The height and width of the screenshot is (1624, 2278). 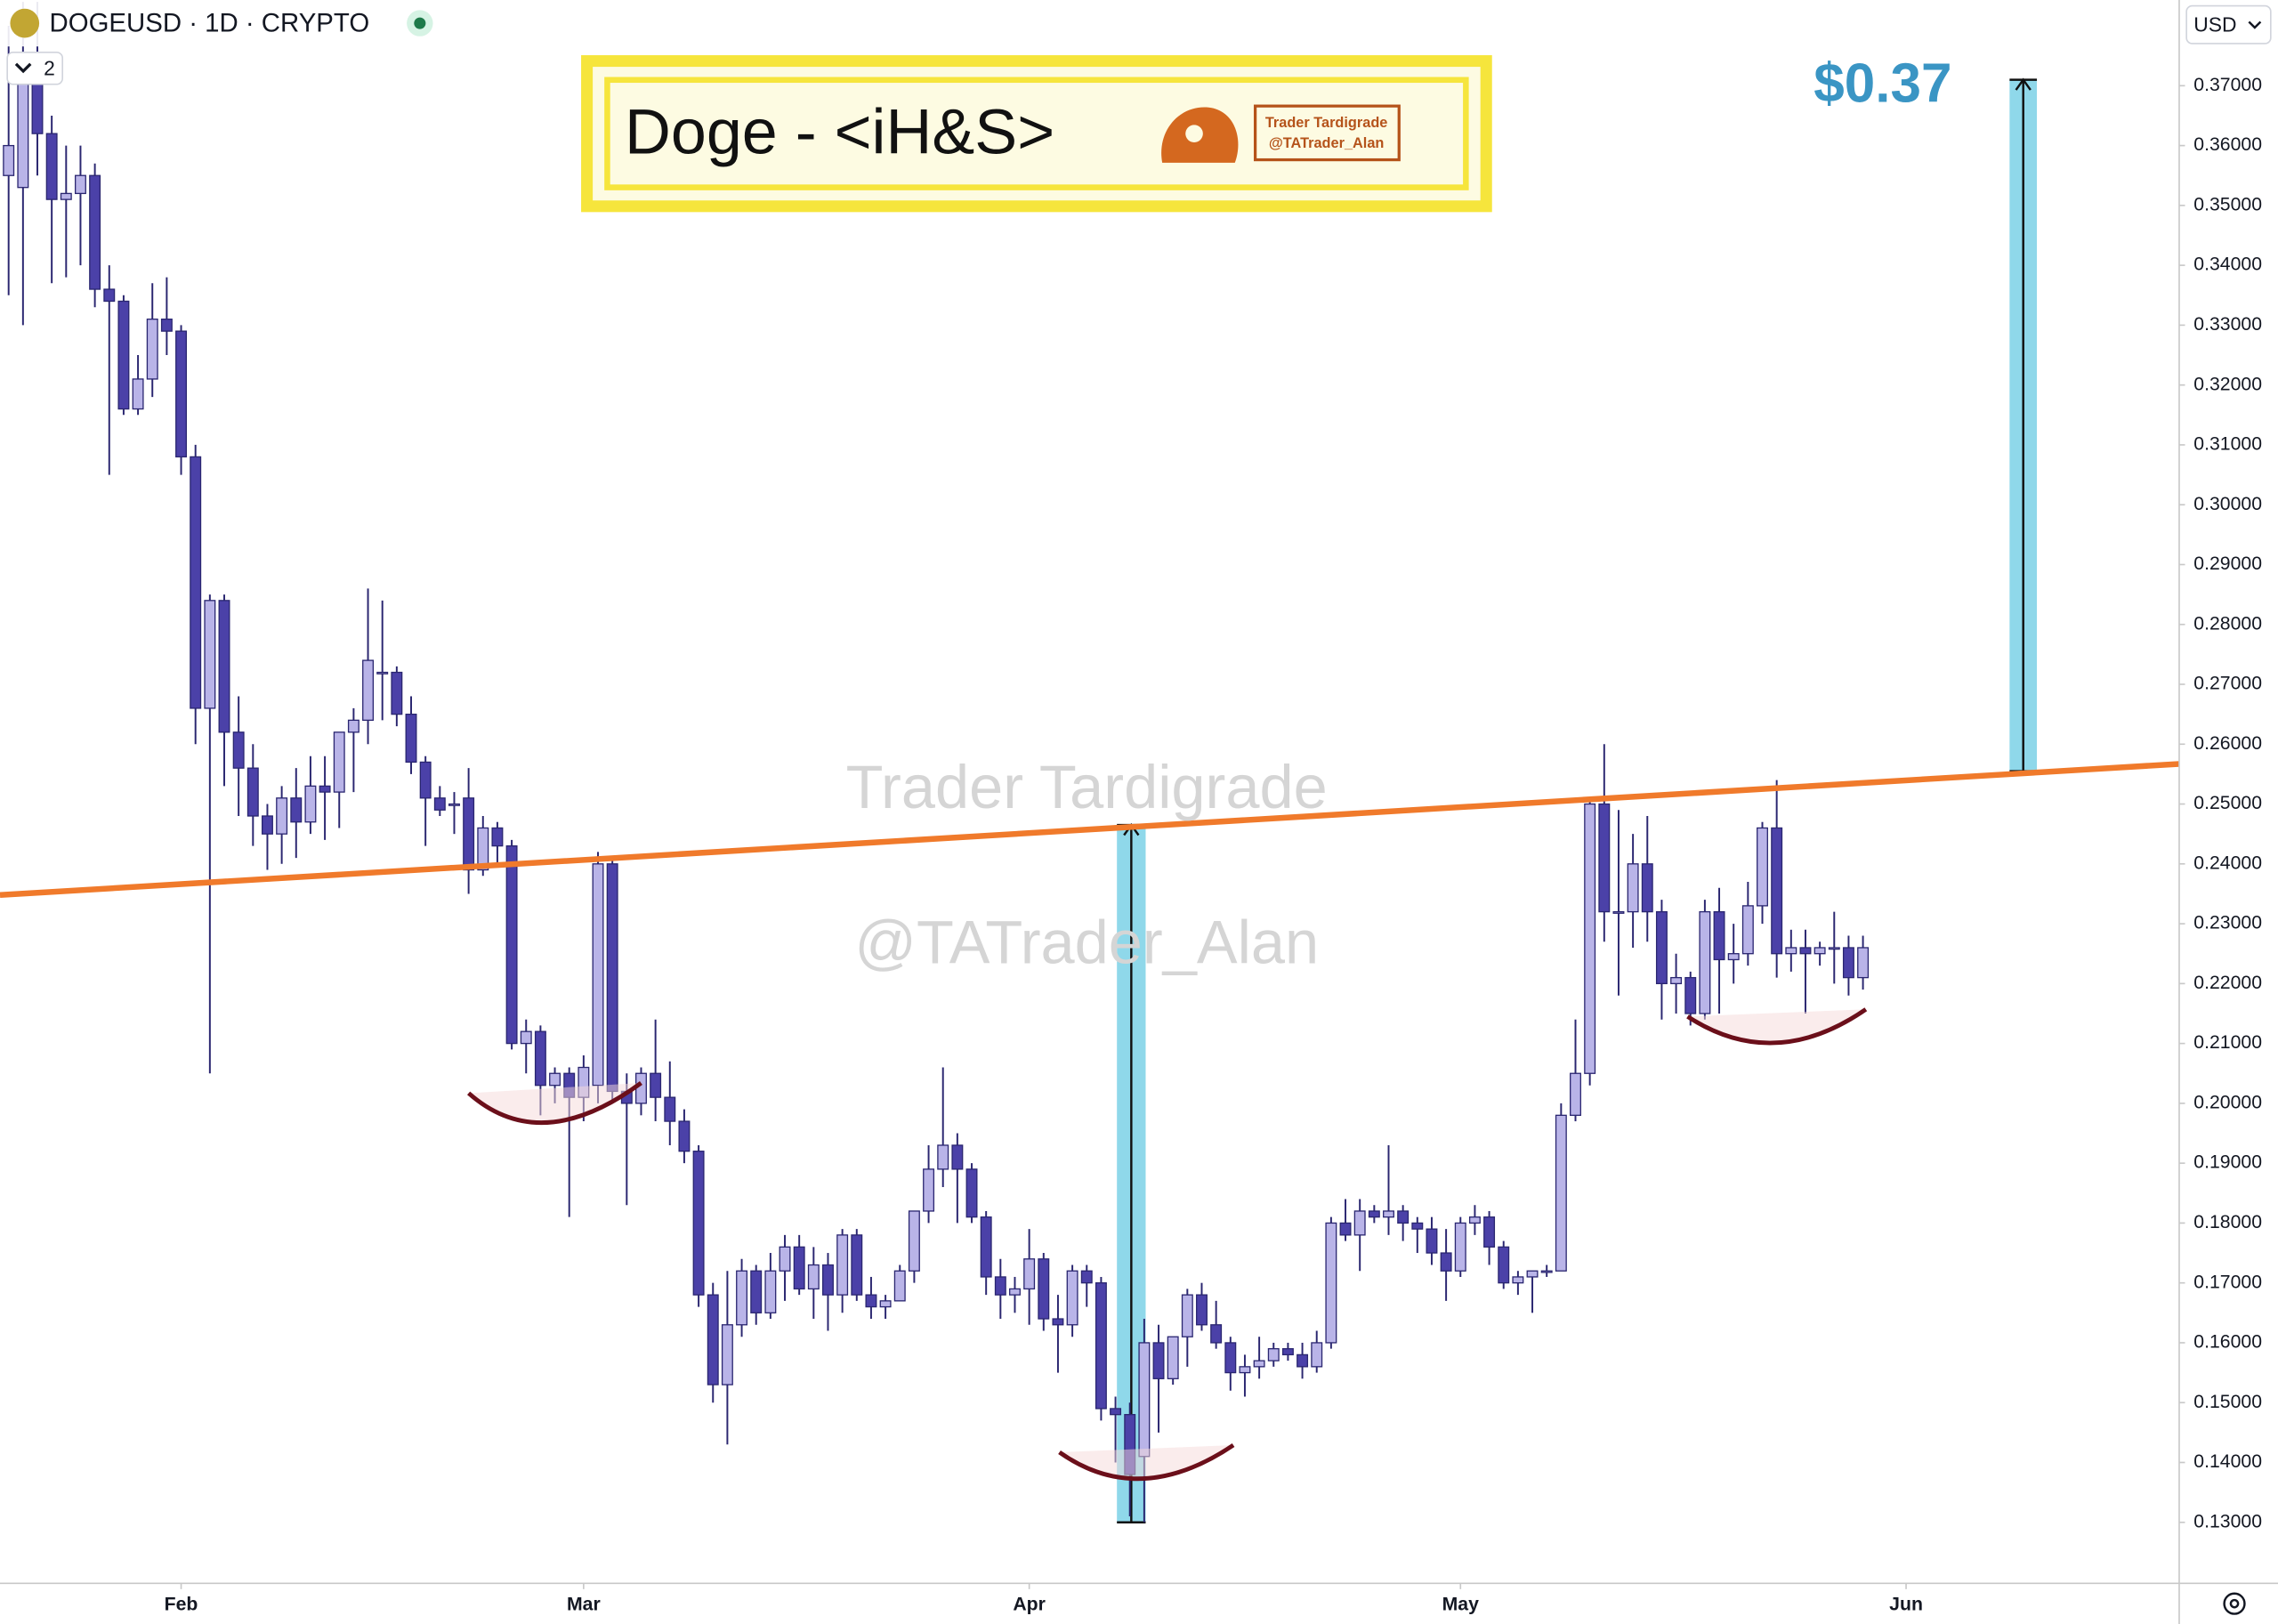 I want to click on header-background, so click(x=226, y=23).